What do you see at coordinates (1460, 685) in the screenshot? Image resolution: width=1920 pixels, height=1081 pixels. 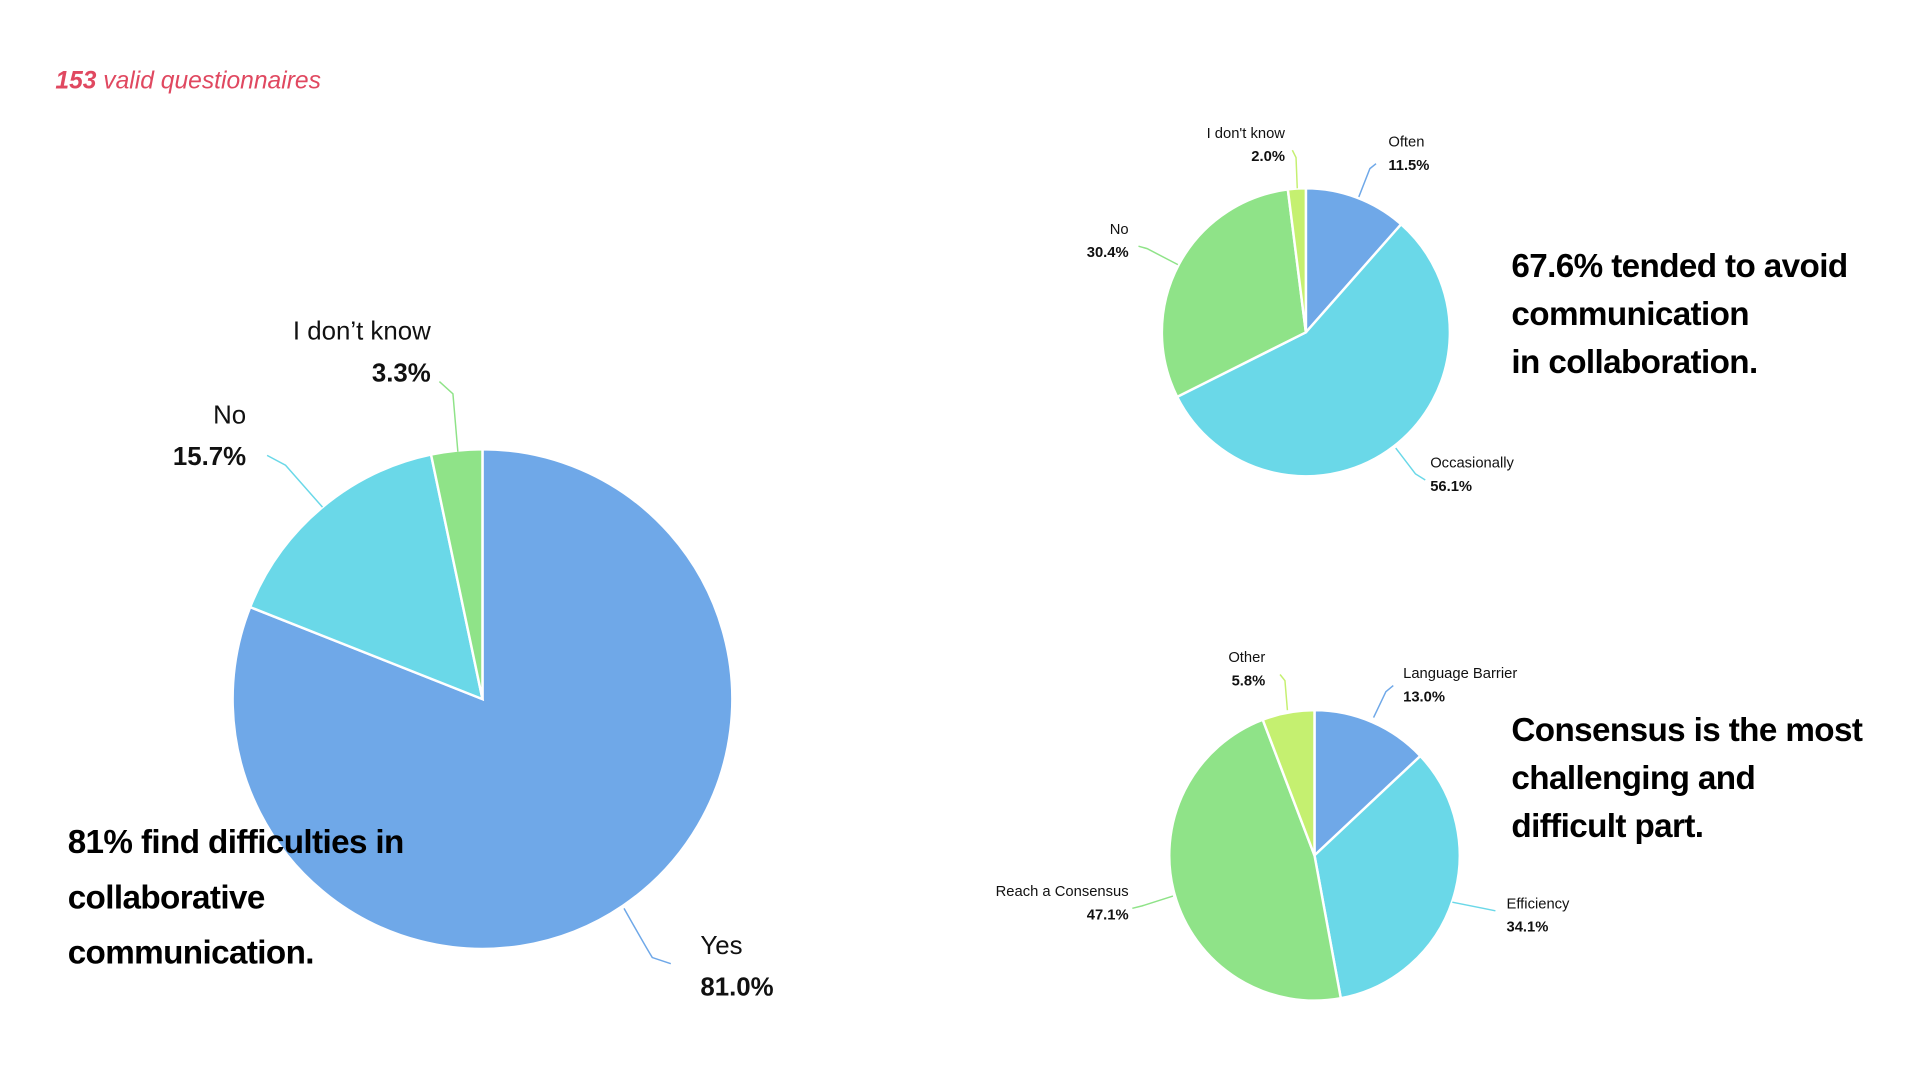 I see `label-language-barrier: Language Barrier 13.0%` at bounding box center [1460, 685].